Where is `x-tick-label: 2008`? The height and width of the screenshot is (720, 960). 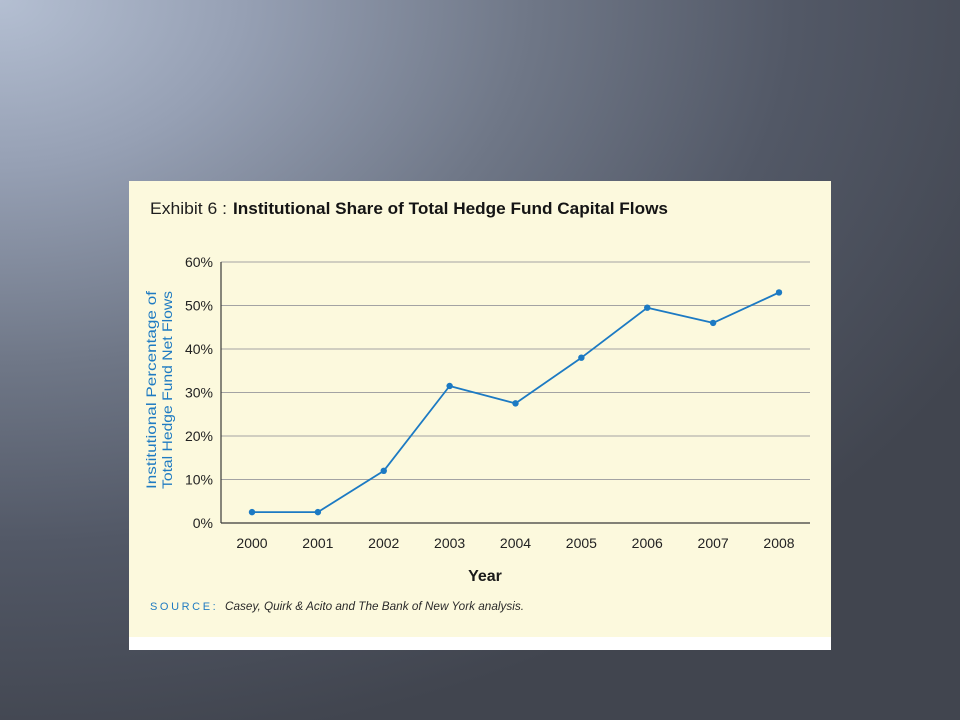
x-tick-label: 2008 is located at coordinates (778, 543).